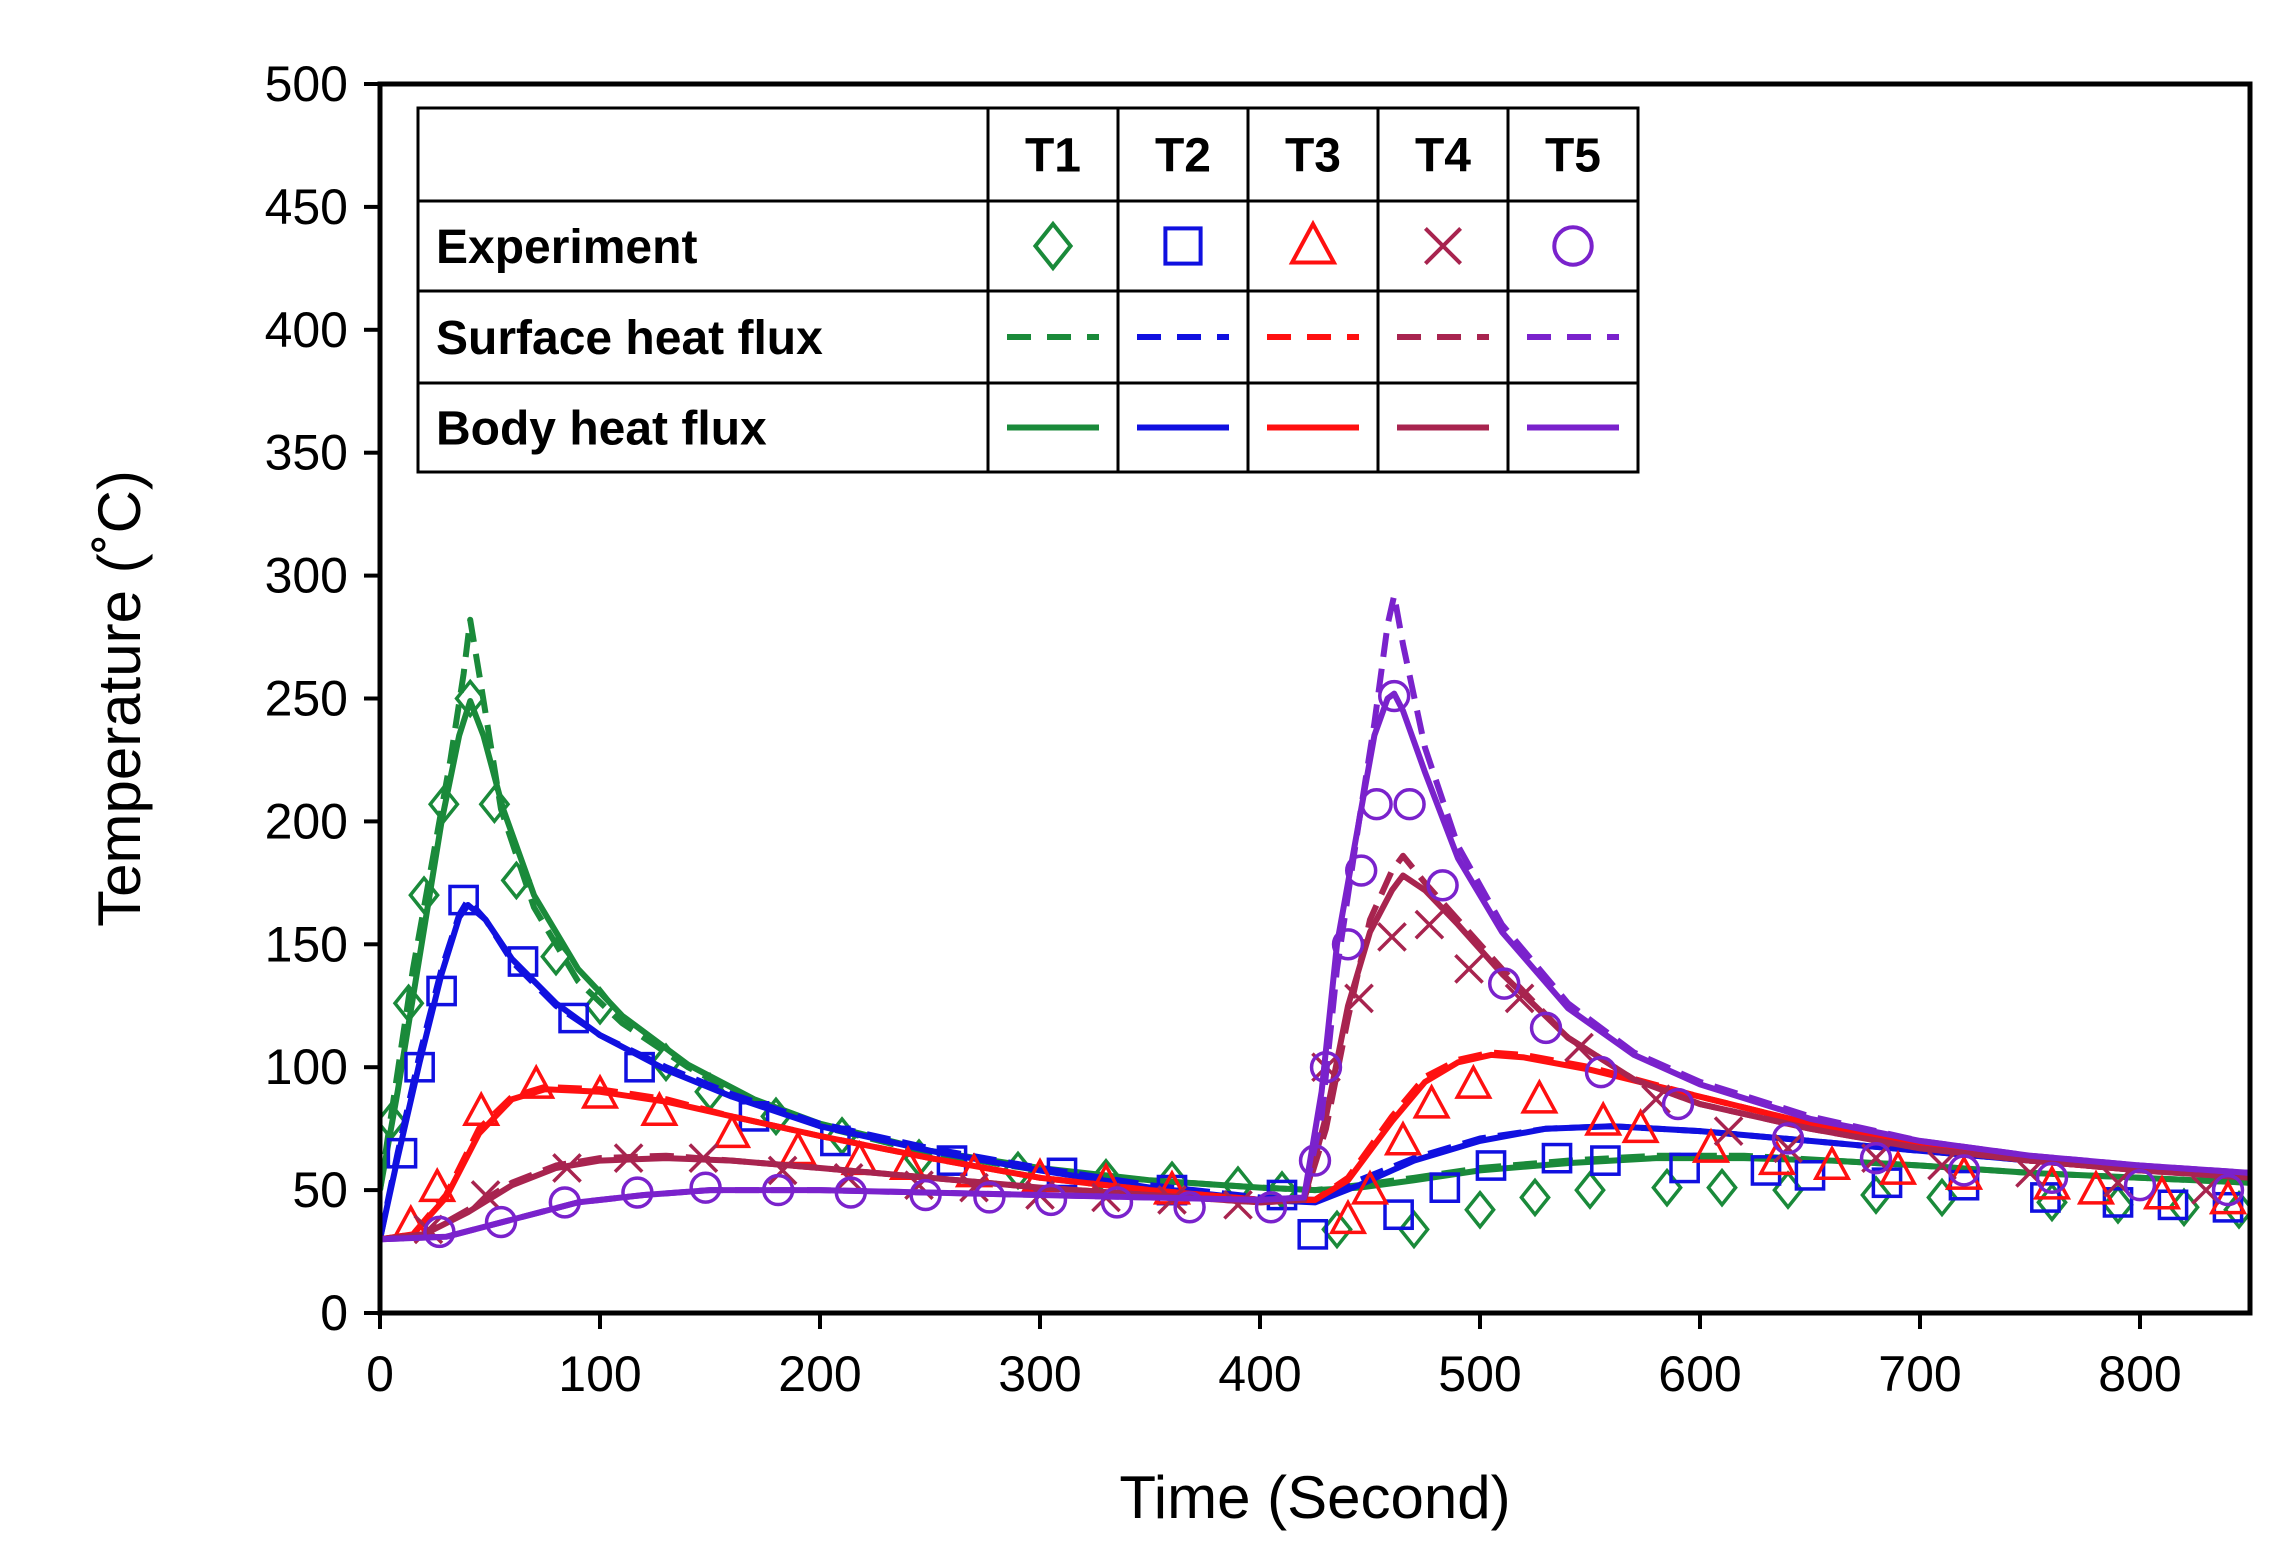  I want to click on x-tick-label: 0, so click(380, 1374).